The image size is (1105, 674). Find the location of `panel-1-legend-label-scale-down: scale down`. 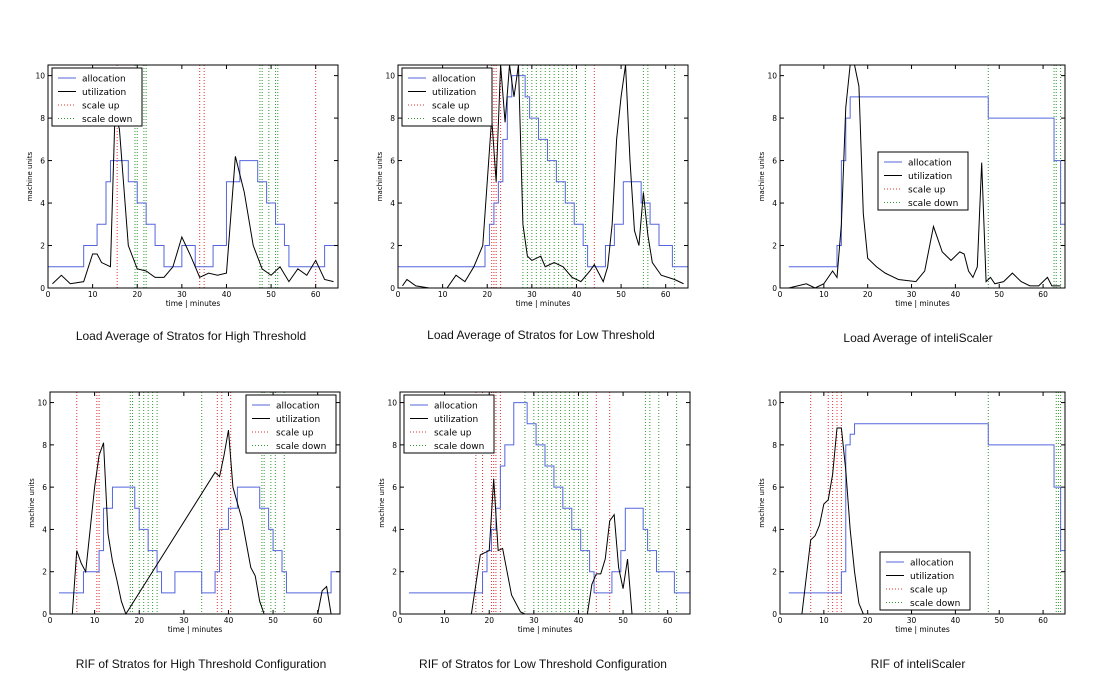

panel-1-legend-label-scale-down: scale down is located at coordinates (107, 120).